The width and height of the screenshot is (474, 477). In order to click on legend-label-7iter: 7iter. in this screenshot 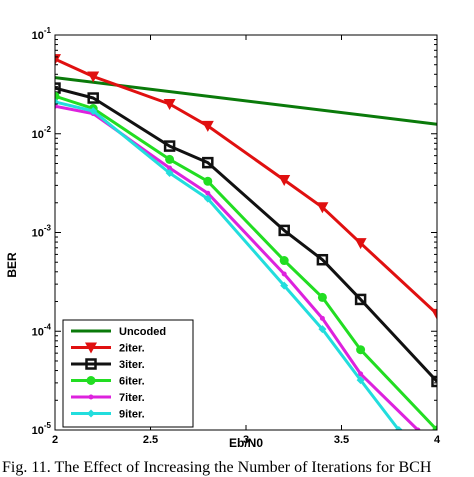, I will do `click(132, 398)`.